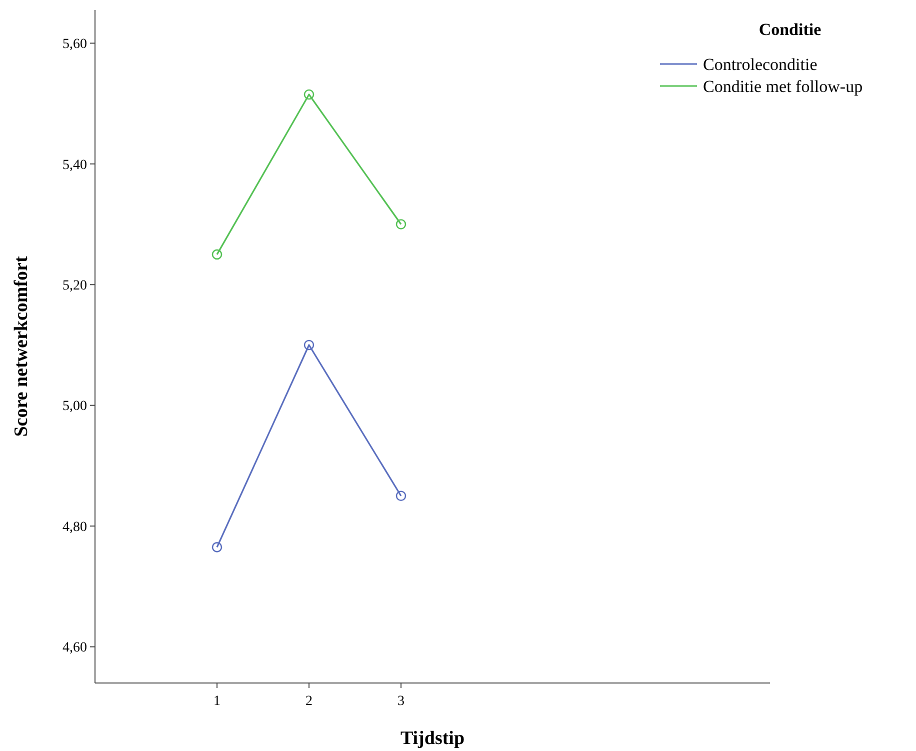 The height and width of the screenshot is (751, 916). Describe the element at coordinates (217, 701) in the screenshot. I see `x-tick-label: 1` at that location.